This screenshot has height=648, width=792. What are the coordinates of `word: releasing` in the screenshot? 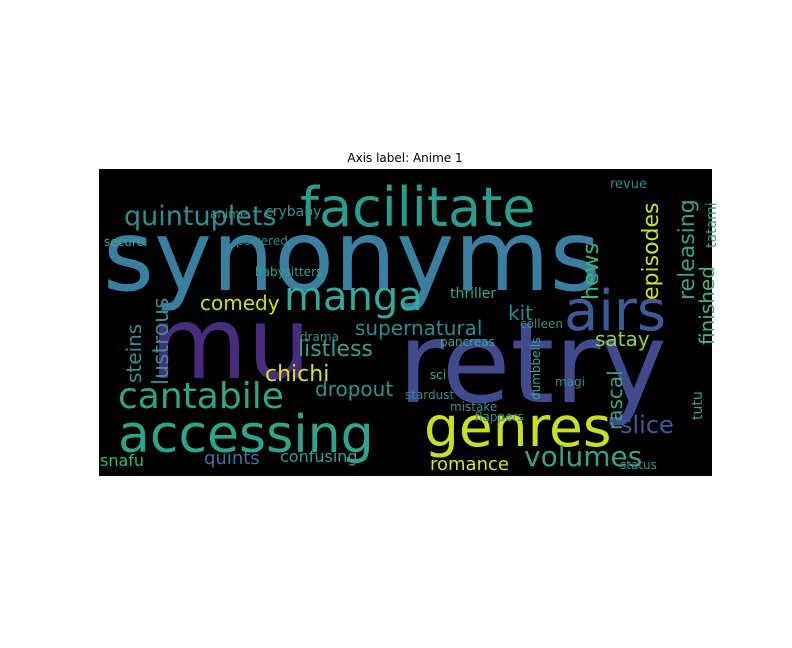 It's located at (687, 249).